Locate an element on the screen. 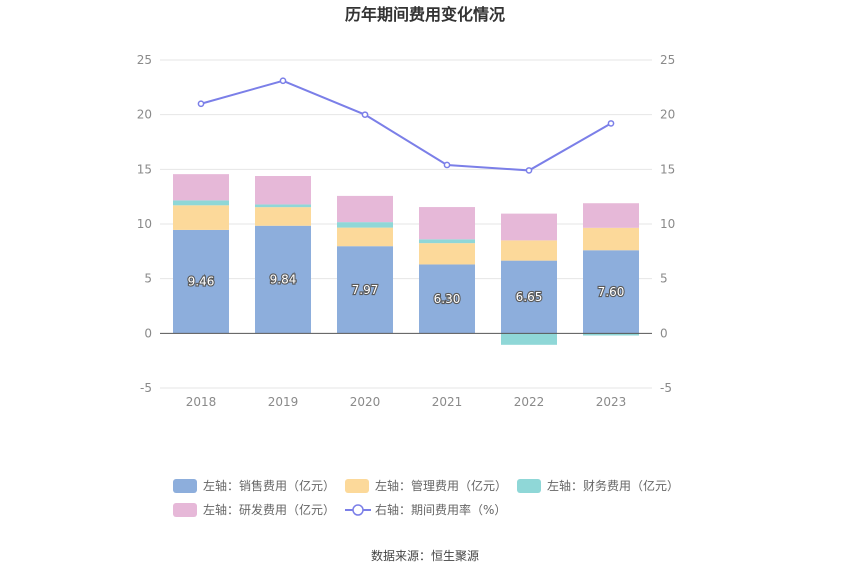 The height and width of the screenshot is (575, 850). data-source: 数据来源：恒生聚源 is located at coordinates (425, 555).